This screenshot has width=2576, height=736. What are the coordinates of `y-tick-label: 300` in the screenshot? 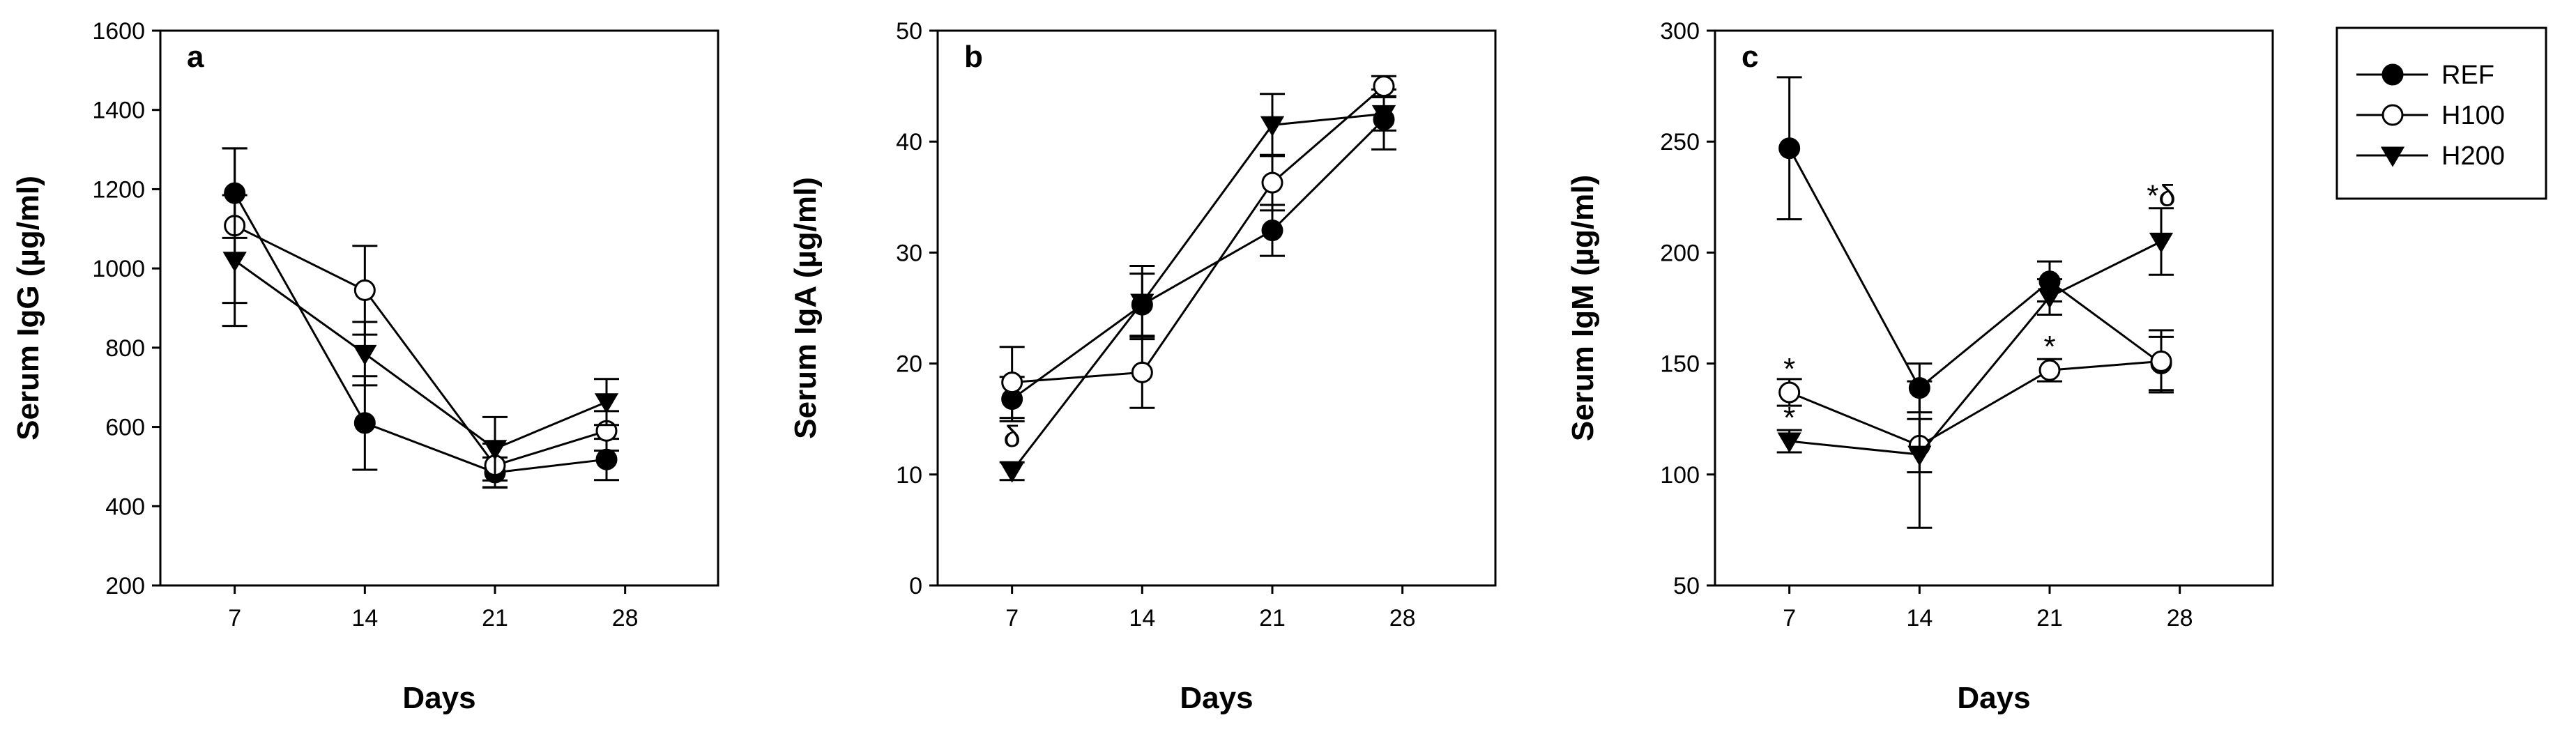 It's located at (1680, 31).